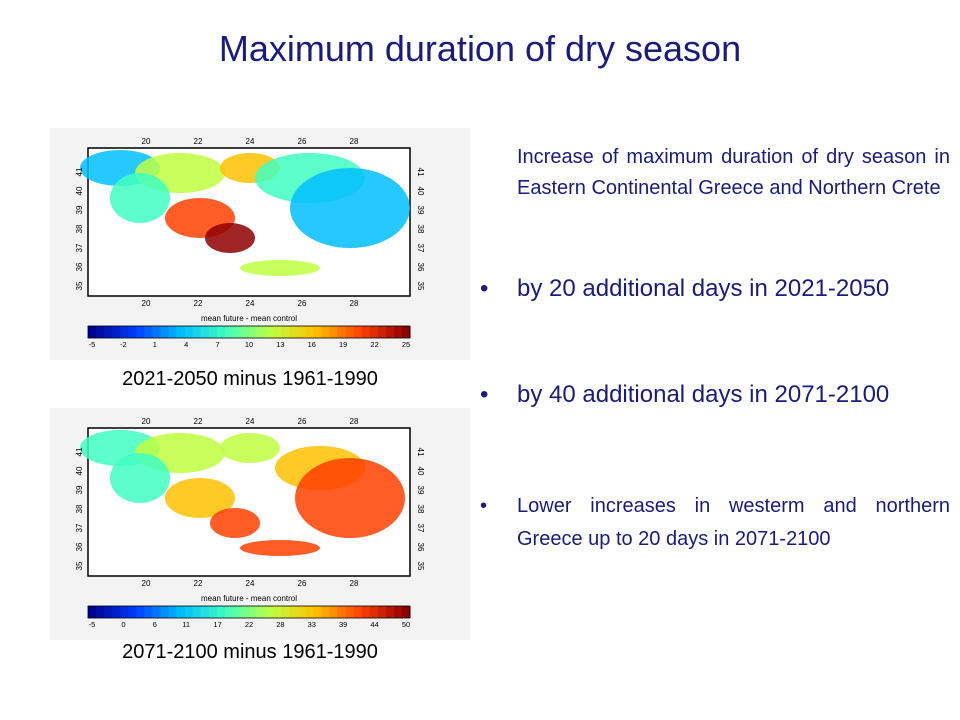 This screenshot has width=960, height=720. I want to click on colorbar-tick-label: 11, so click(186, 624).